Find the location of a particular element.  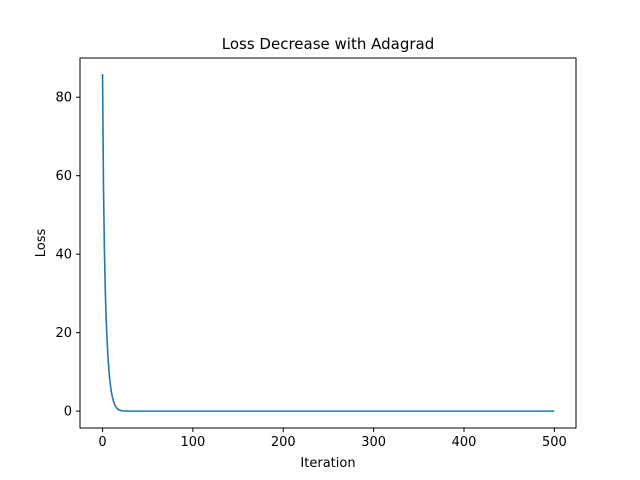

x-axis-label: Iteration is located at coordinates (327, 463).